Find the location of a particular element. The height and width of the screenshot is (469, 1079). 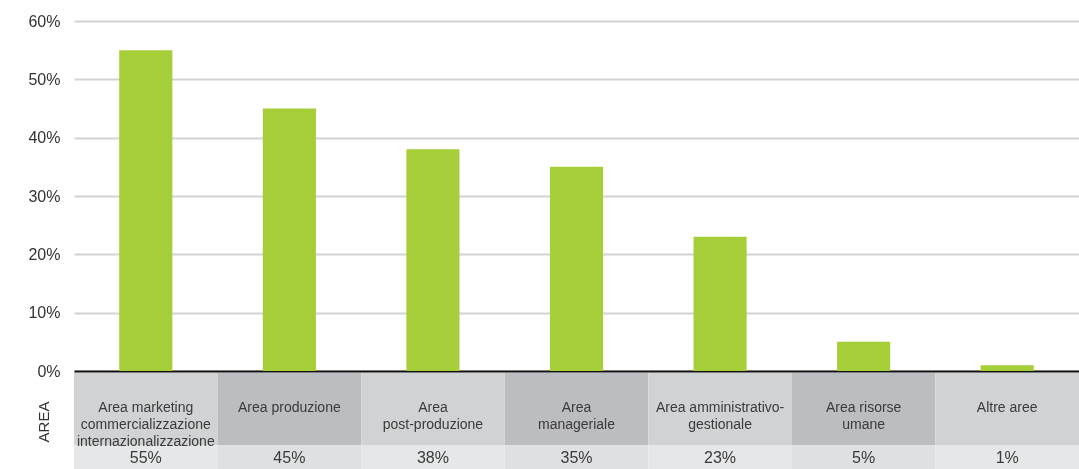

y-tick-label: 40% is located at coordinates (44, 138).